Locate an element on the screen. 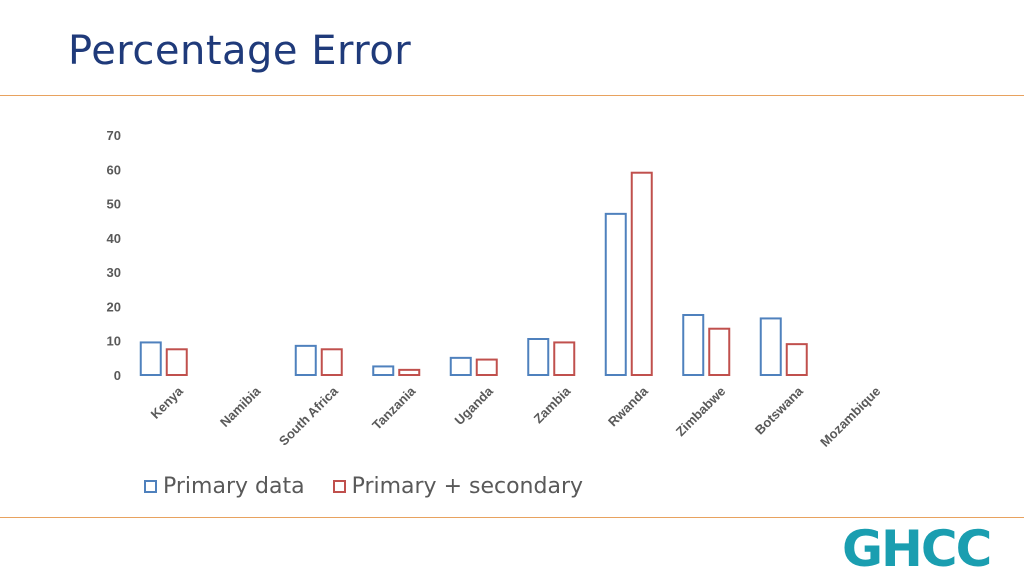 The height and width of the screenshot is (576, 1024). x-tick-label-mozambique: Mozambique is located at coordinates (850, 417).